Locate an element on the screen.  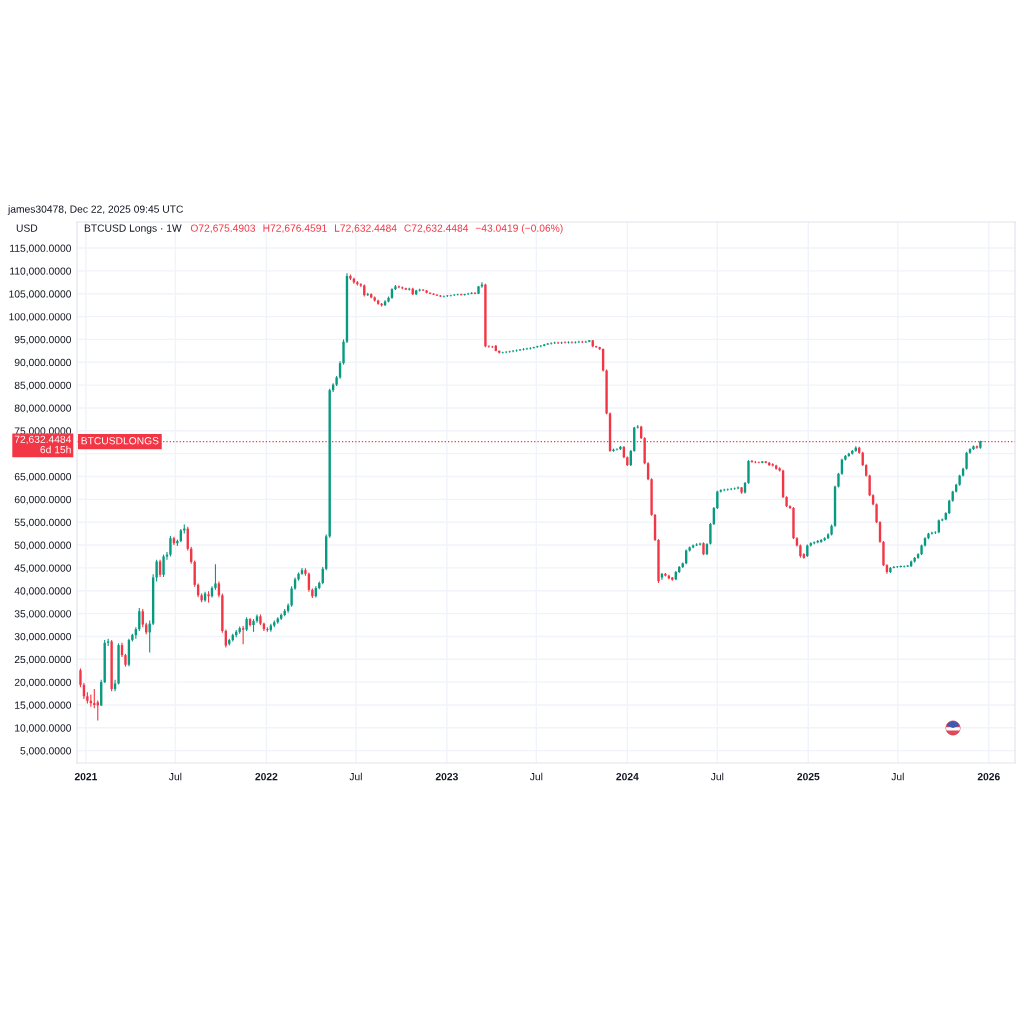
y-tick-label: 20,000.0000 is located at coordinates (43, 683).